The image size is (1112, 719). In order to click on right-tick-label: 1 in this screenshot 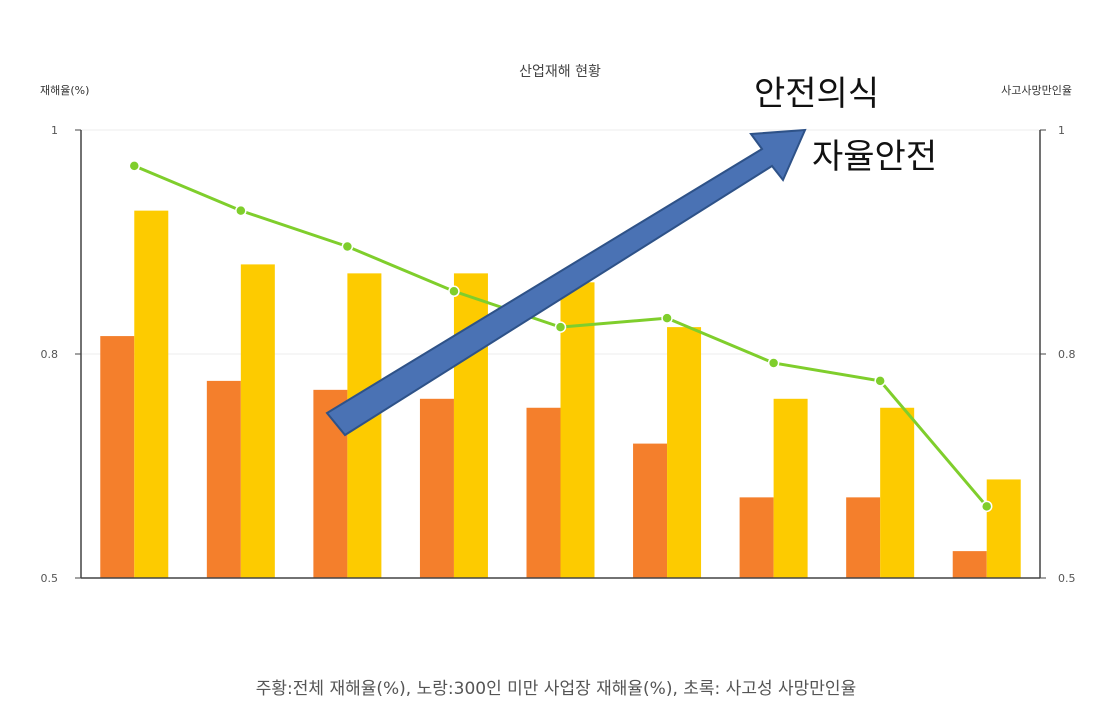, I will do `click(1061, 130)`.